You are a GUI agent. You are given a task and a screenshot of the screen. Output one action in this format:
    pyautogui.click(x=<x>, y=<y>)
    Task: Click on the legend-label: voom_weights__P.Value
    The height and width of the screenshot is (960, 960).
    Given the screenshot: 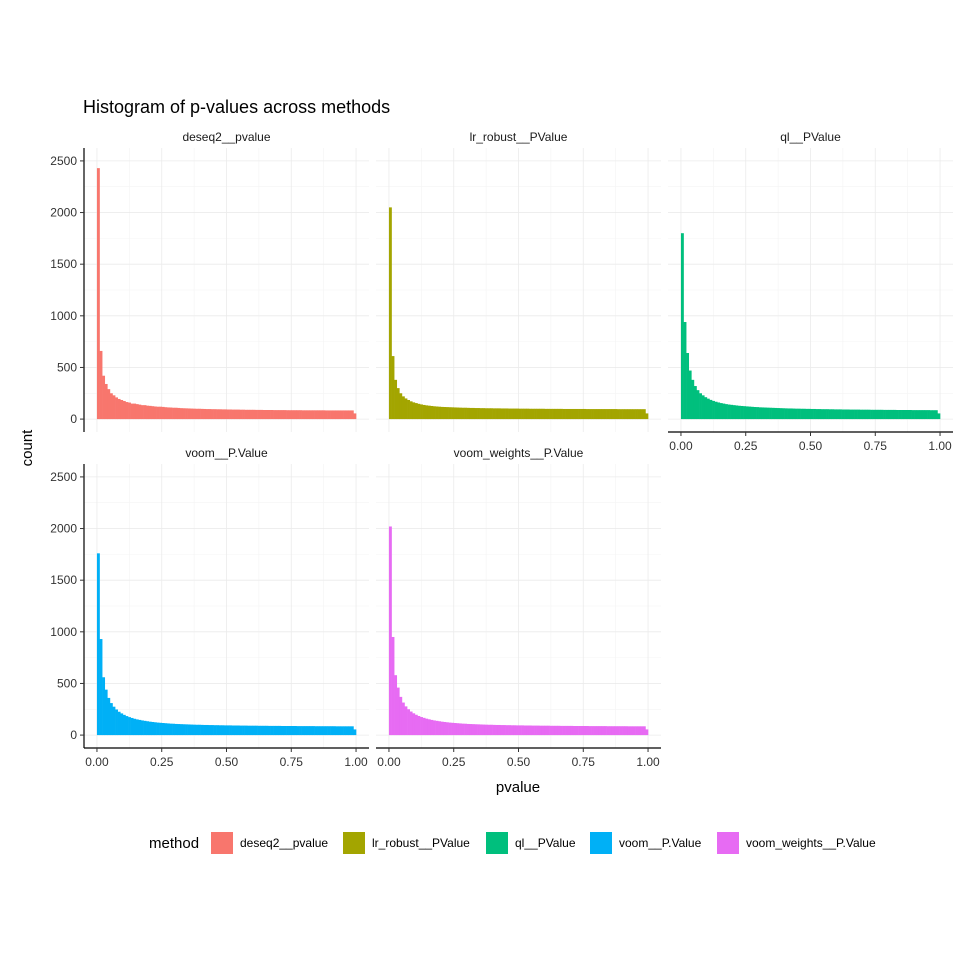 What is the action you would take?
    pyautogui.click(x=811, y=843)
    